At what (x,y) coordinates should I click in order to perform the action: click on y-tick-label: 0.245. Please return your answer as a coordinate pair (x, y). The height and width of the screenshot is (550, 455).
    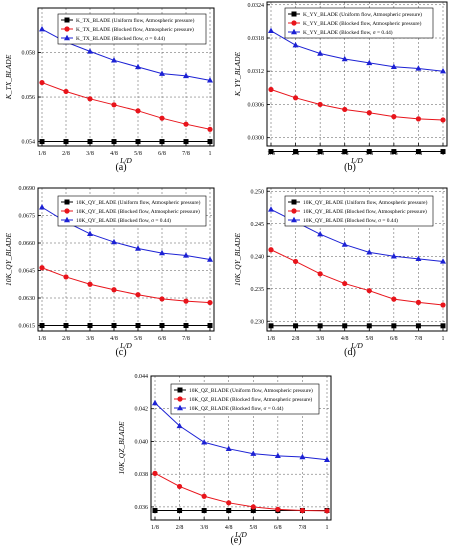
    Looking at the image, I should click on (258, 225).